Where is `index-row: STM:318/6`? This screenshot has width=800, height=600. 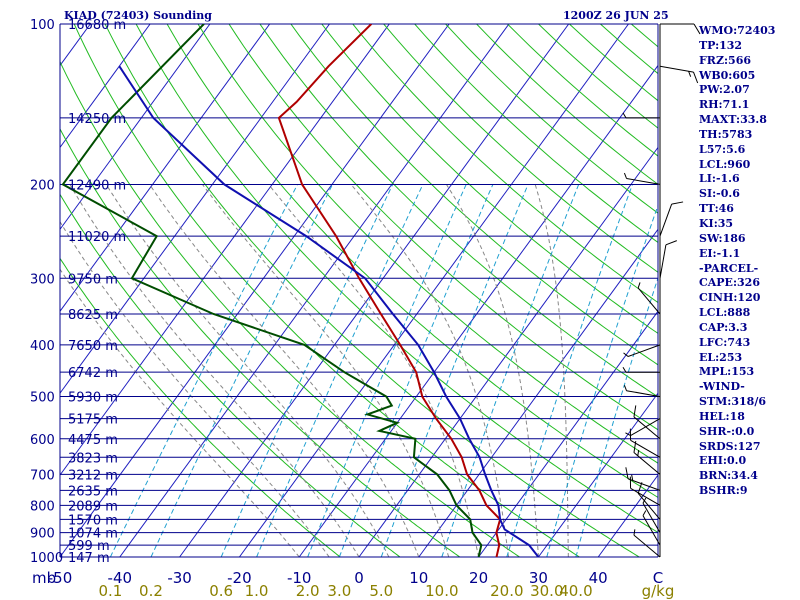
index-row: STM:318/6 is located at coordinates (732, 402).